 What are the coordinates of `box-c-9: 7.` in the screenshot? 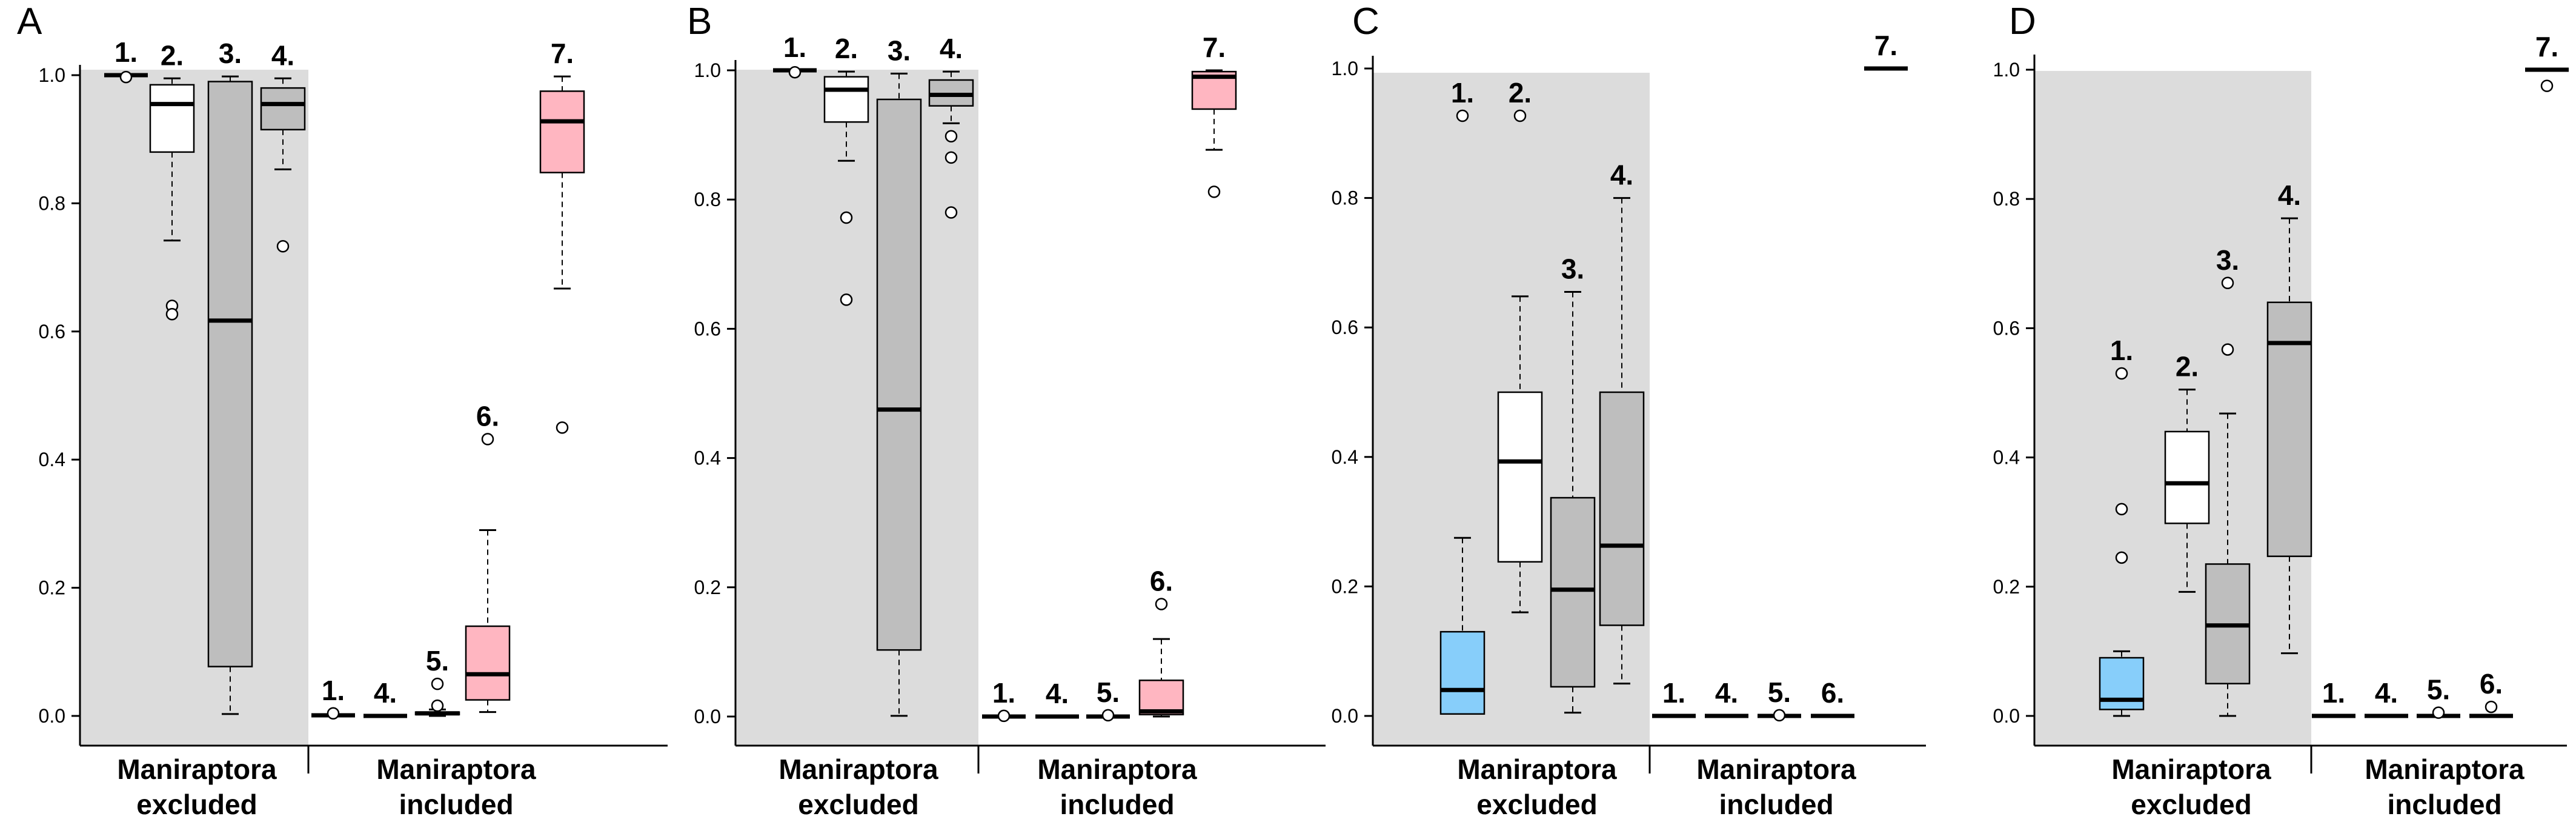 It's located at (1886, 50).